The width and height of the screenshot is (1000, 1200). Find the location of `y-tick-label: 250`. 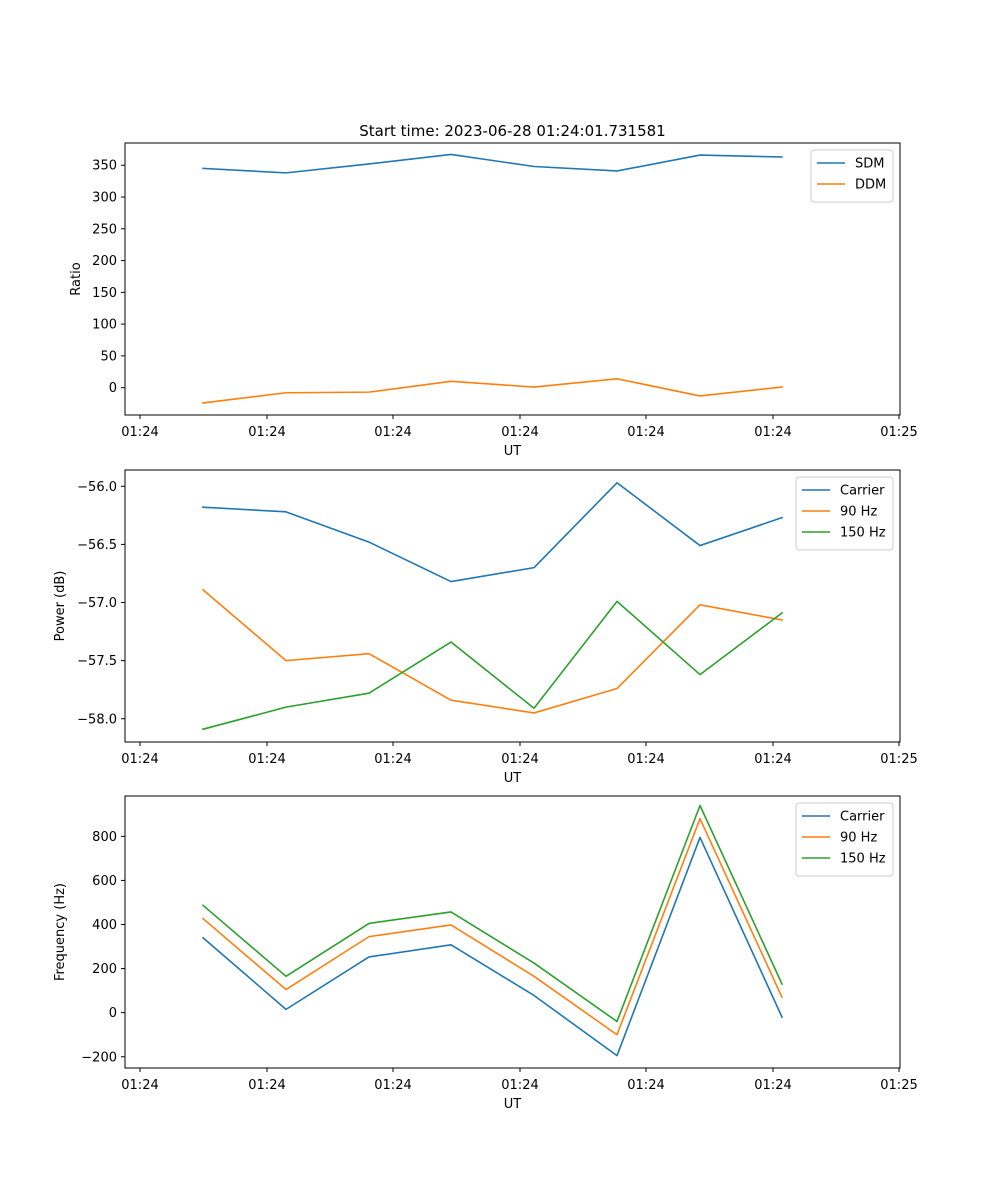

y-tick-label: 250 is located at coordinates (104, 229).